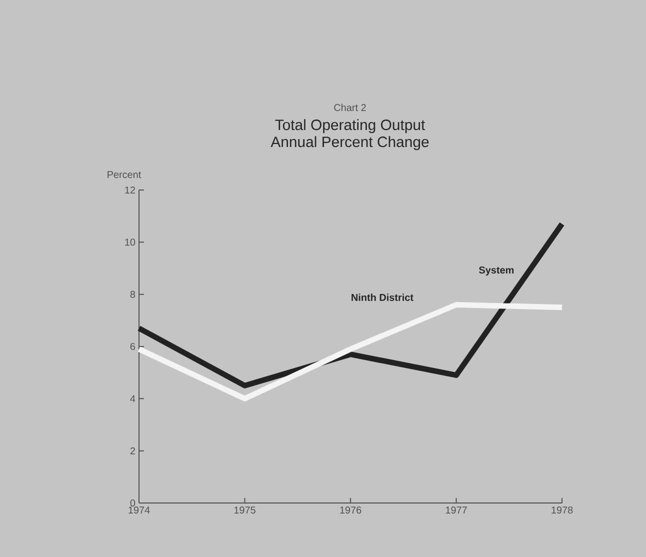 This screenshot has height=557, width=646. I want to click on y-tick-label: 6, so click(133, 346).